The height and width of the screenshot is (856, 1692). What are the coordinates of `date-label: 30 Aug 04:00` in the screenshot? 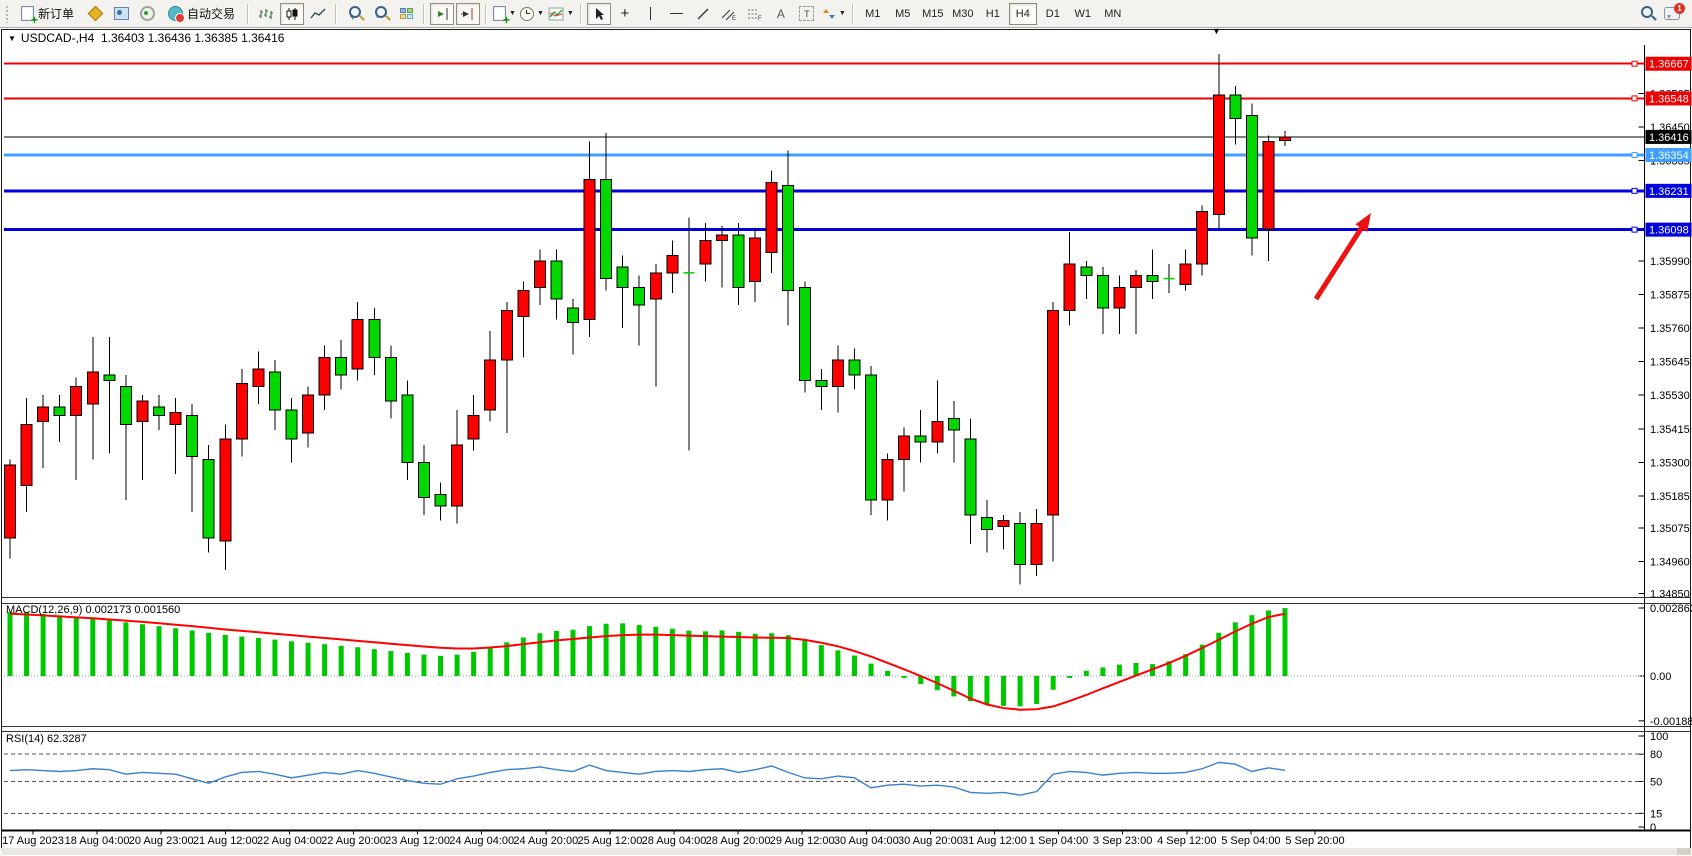 It's located at (866, 841).